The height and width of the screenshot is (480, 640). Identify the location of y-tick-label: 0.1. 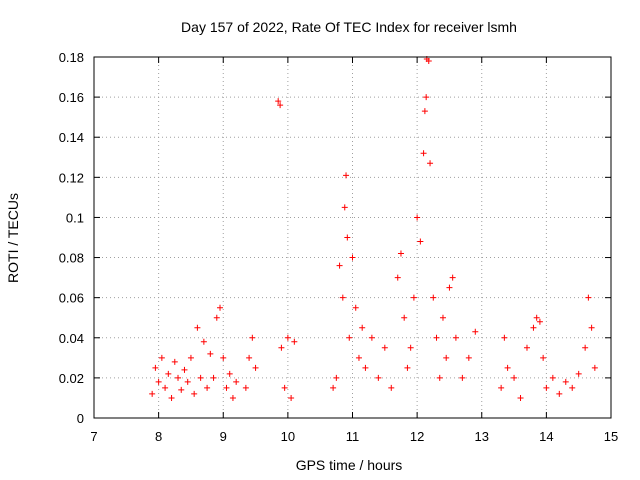
(75, 217).